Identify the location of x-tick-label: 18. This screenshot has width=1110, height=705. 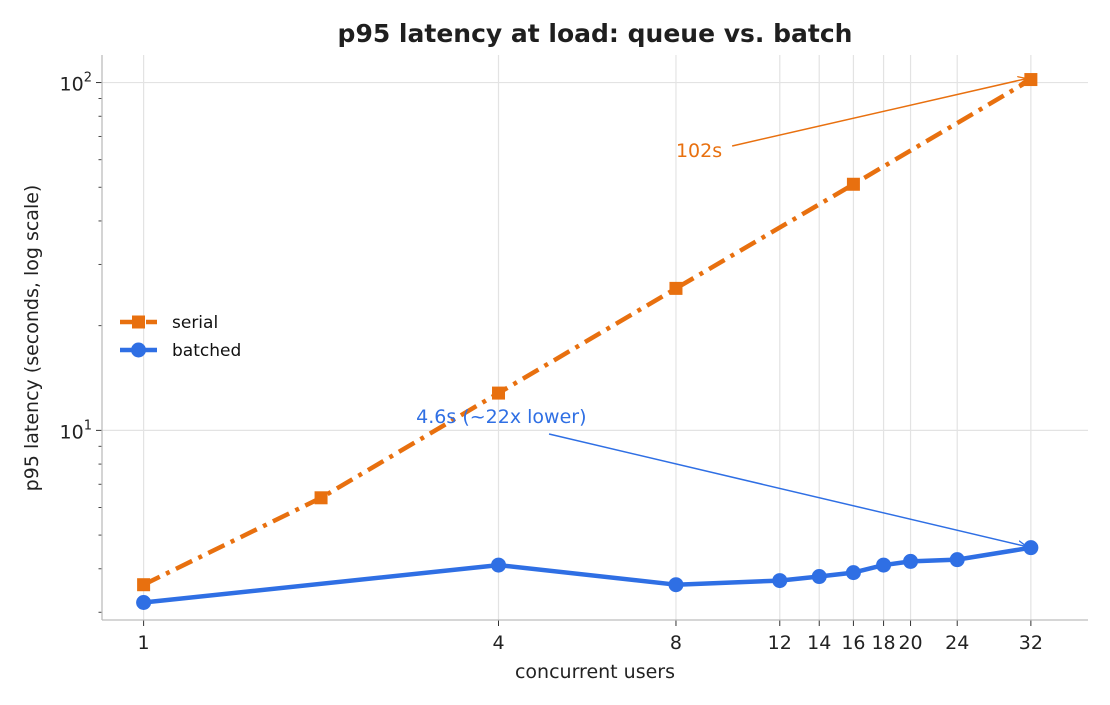
(883, 643).